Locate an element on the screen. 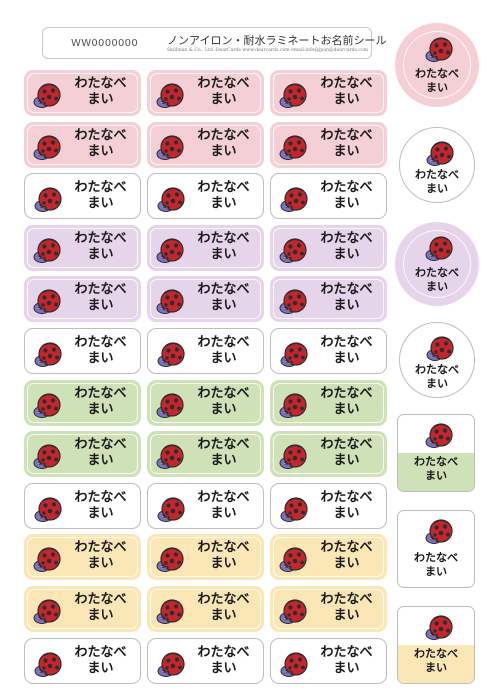 Image resolution: width=500 pixels, height=700 pixels. round-sticker: わたなべ まい is located at coordinates (437, 65).